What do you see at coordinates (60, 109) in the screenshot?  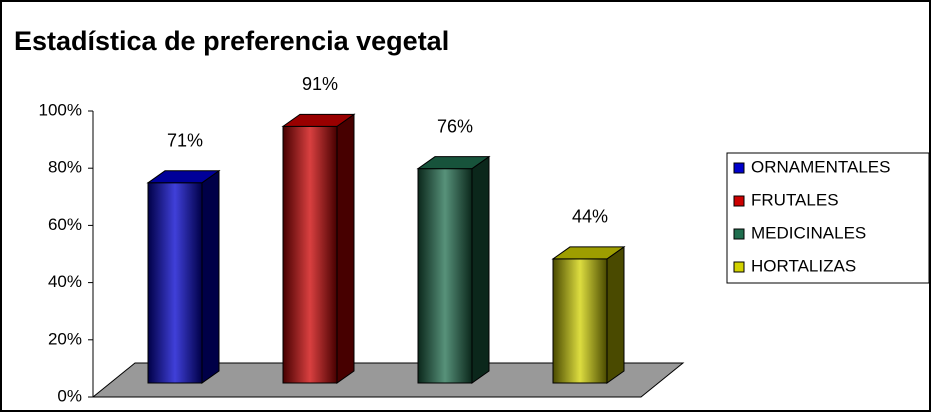 I see `y-tick-label: 100%` at bounding box center [60, 109].